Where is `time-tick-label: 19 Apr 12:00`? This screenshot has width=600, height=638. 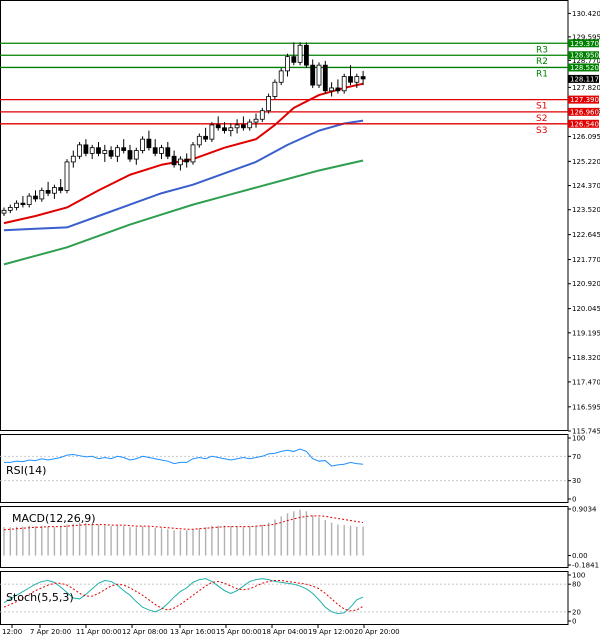
time-tick-label: 19 Apr 12:00 is located at coordinates (331, 632).